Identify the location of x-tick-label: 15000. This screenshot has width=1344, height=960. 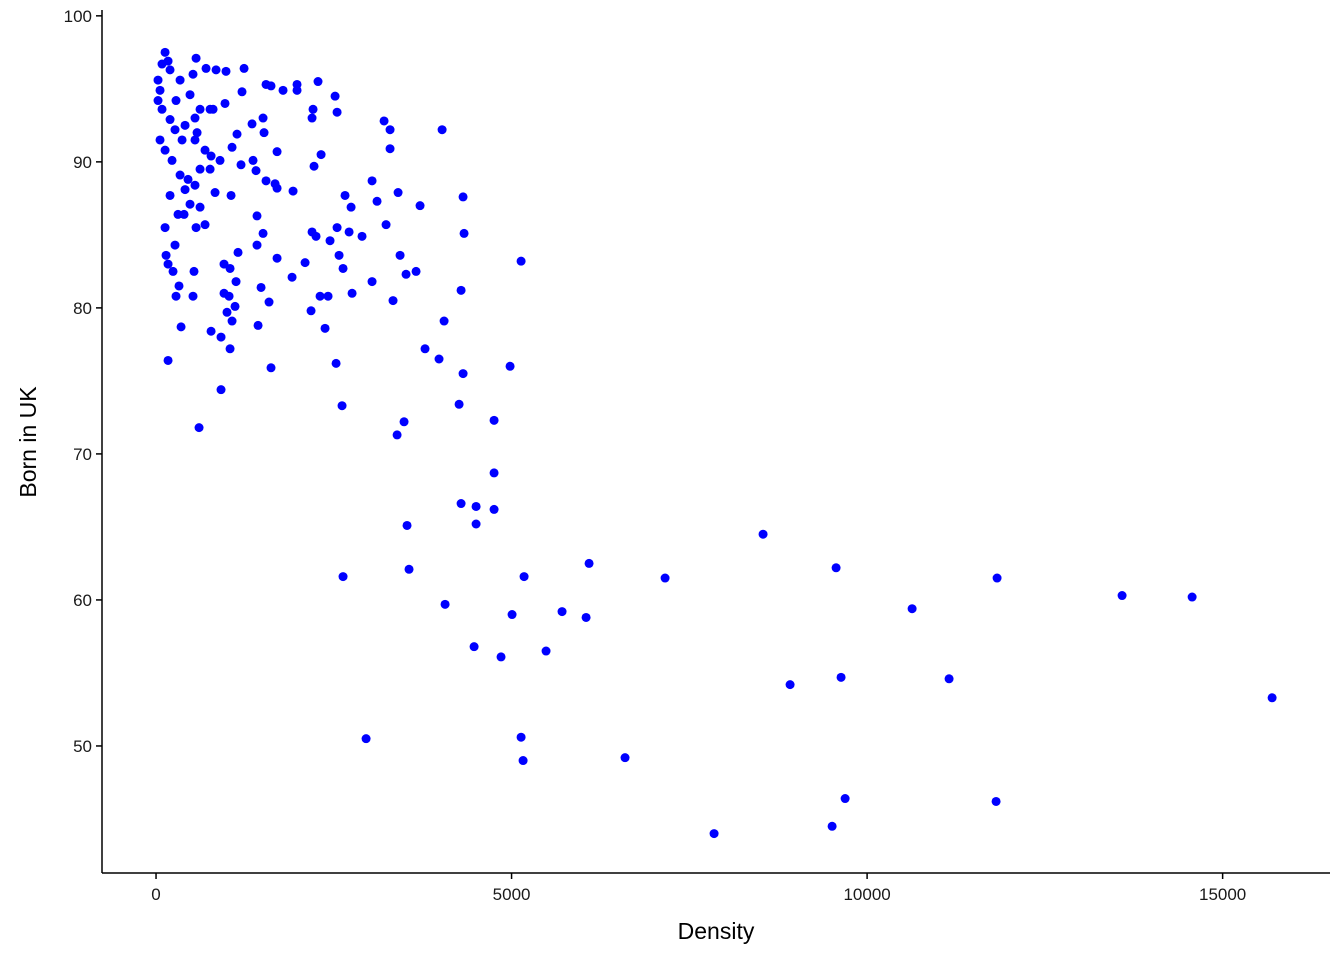
(1222, 894).